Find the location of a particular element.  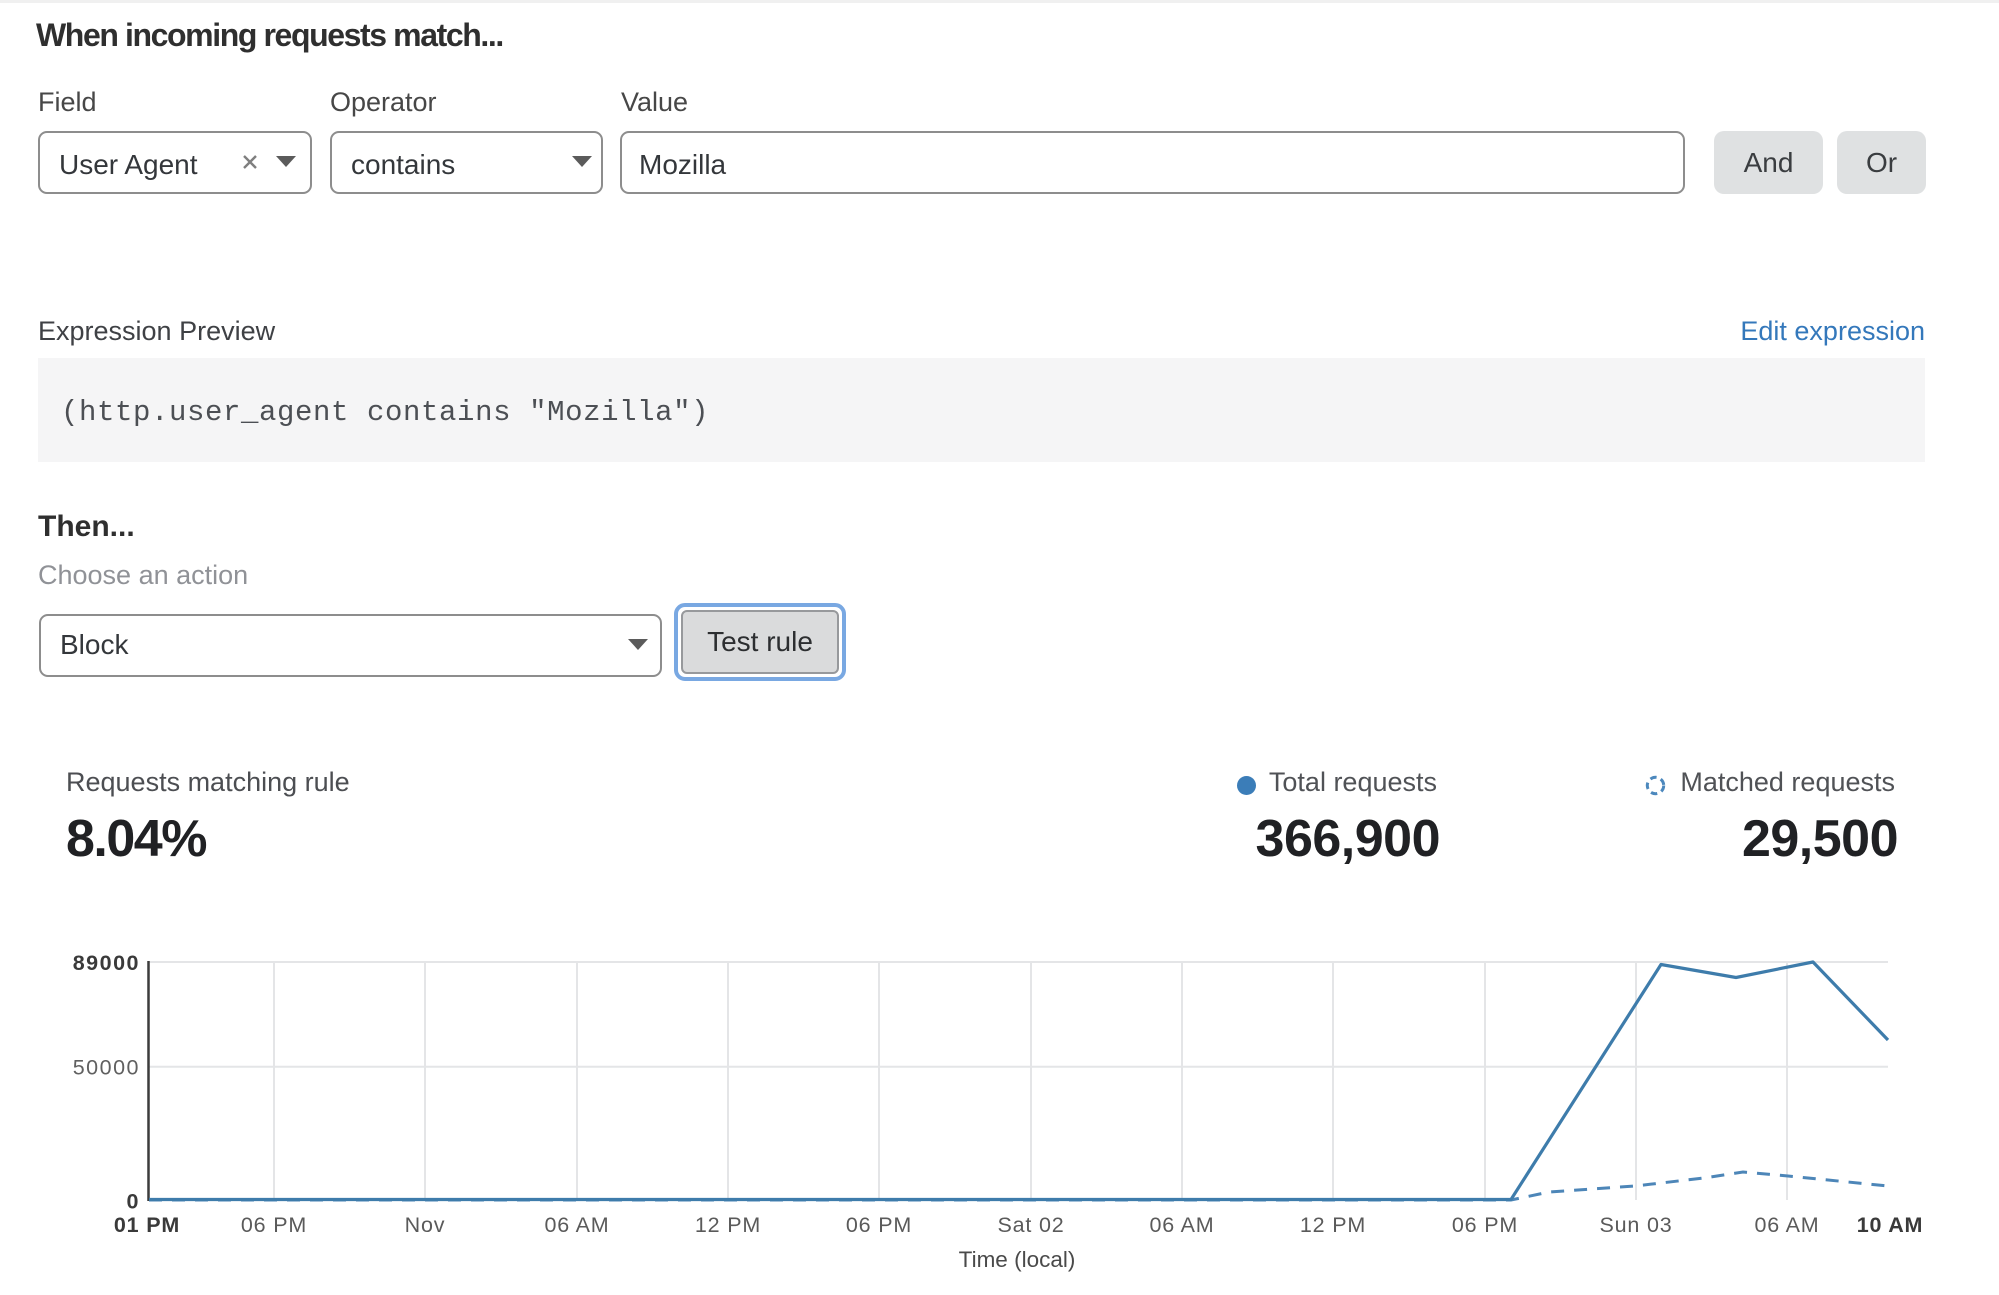

svg-text: 89000 is located at coordinates (106, 963).